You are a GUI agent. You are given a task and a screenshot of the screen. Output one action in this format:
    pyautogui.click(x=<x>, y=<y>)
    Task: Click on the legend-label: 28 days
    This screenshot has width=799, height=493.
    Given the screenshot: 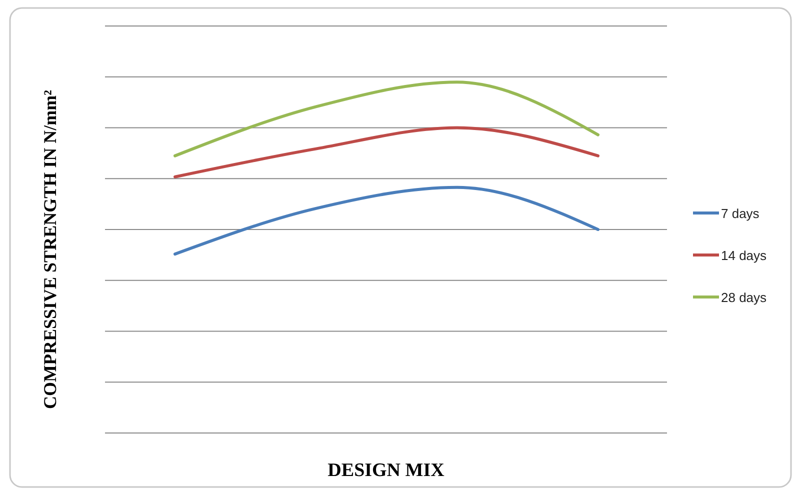 What is the action you would take?
    pyautogui.click(x=744, y=297)
    